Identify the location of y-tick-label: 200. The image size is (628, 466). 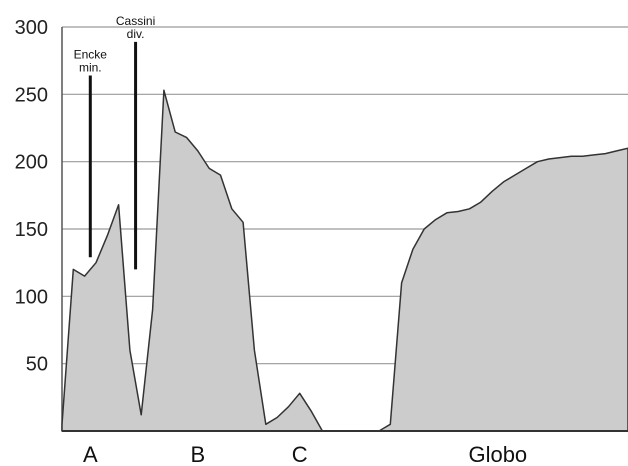
(31, 163).